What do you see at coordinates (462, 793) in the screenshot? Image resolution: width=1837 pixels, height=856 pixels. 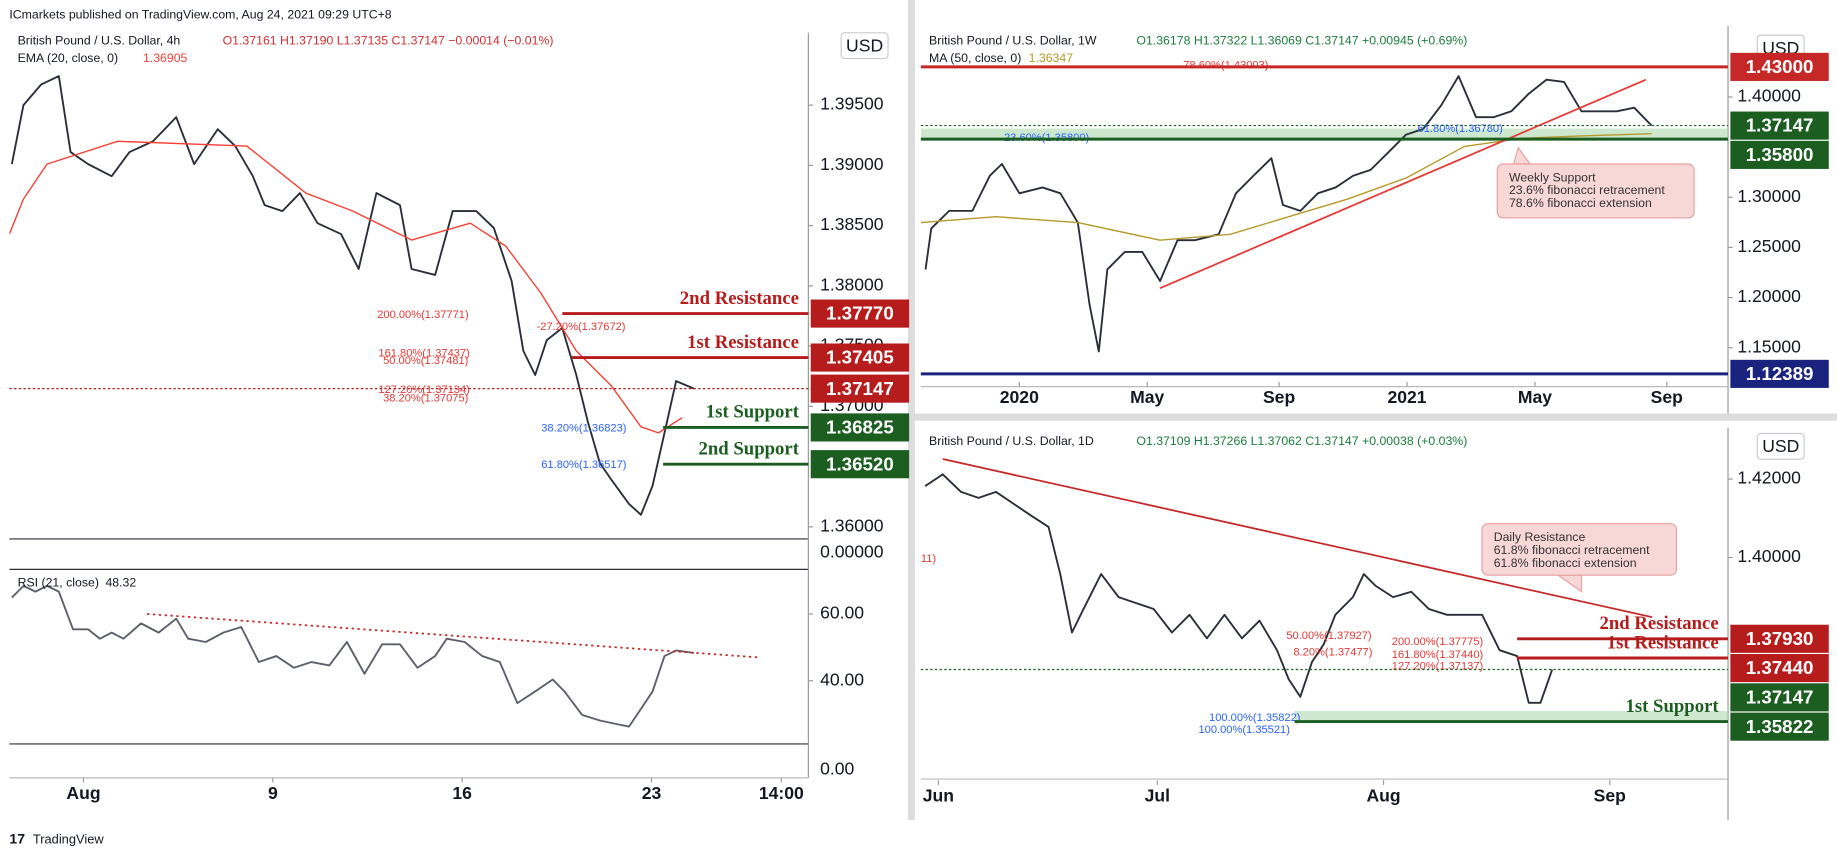 I see `x-tick-label: 16` at bounding box center [462, 793].